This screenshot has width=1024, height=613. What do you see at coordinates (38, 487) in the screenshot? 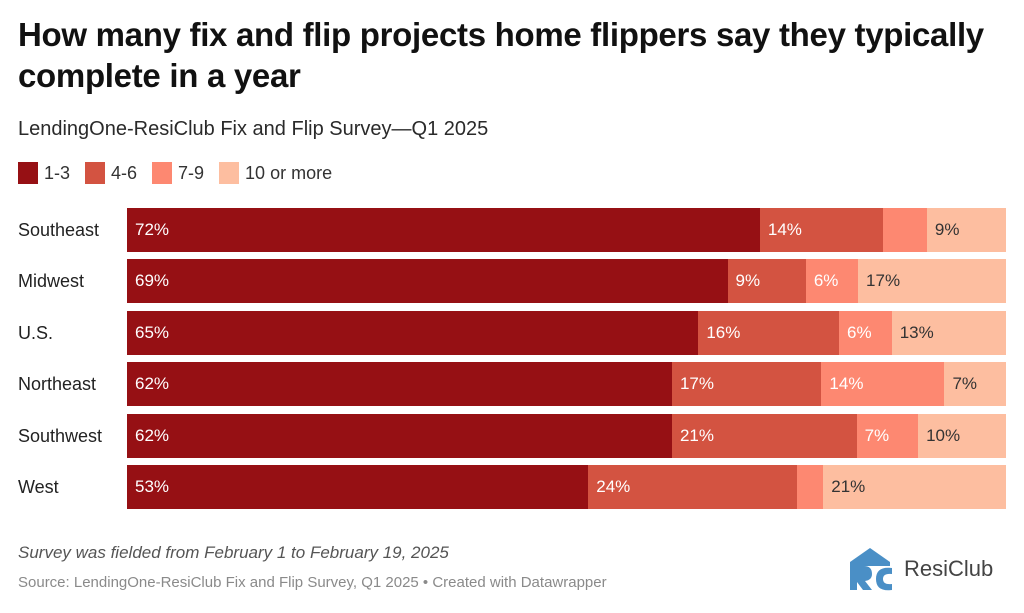
I see `category-label: West` at bounding box center [38, 487].